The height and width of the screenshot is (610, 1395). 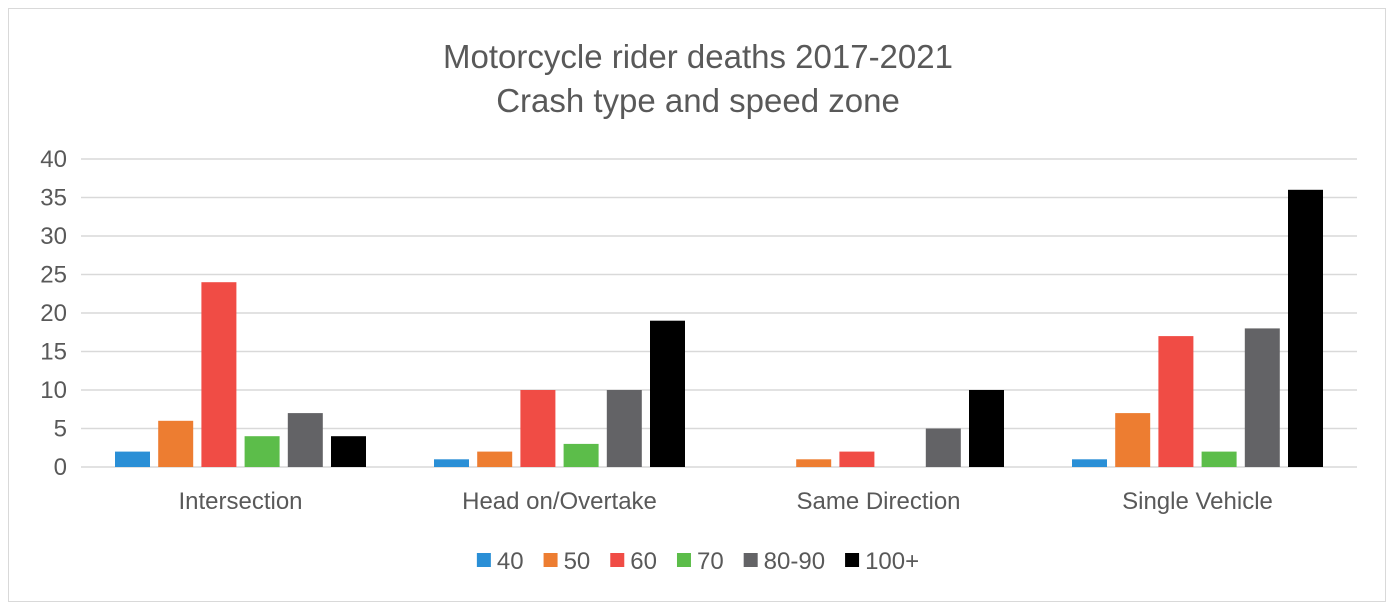 What do you see at coordinates (878, 501) in the screenshot?
I see `x-category-label: Same Direction` at bounding box center [878, 501].